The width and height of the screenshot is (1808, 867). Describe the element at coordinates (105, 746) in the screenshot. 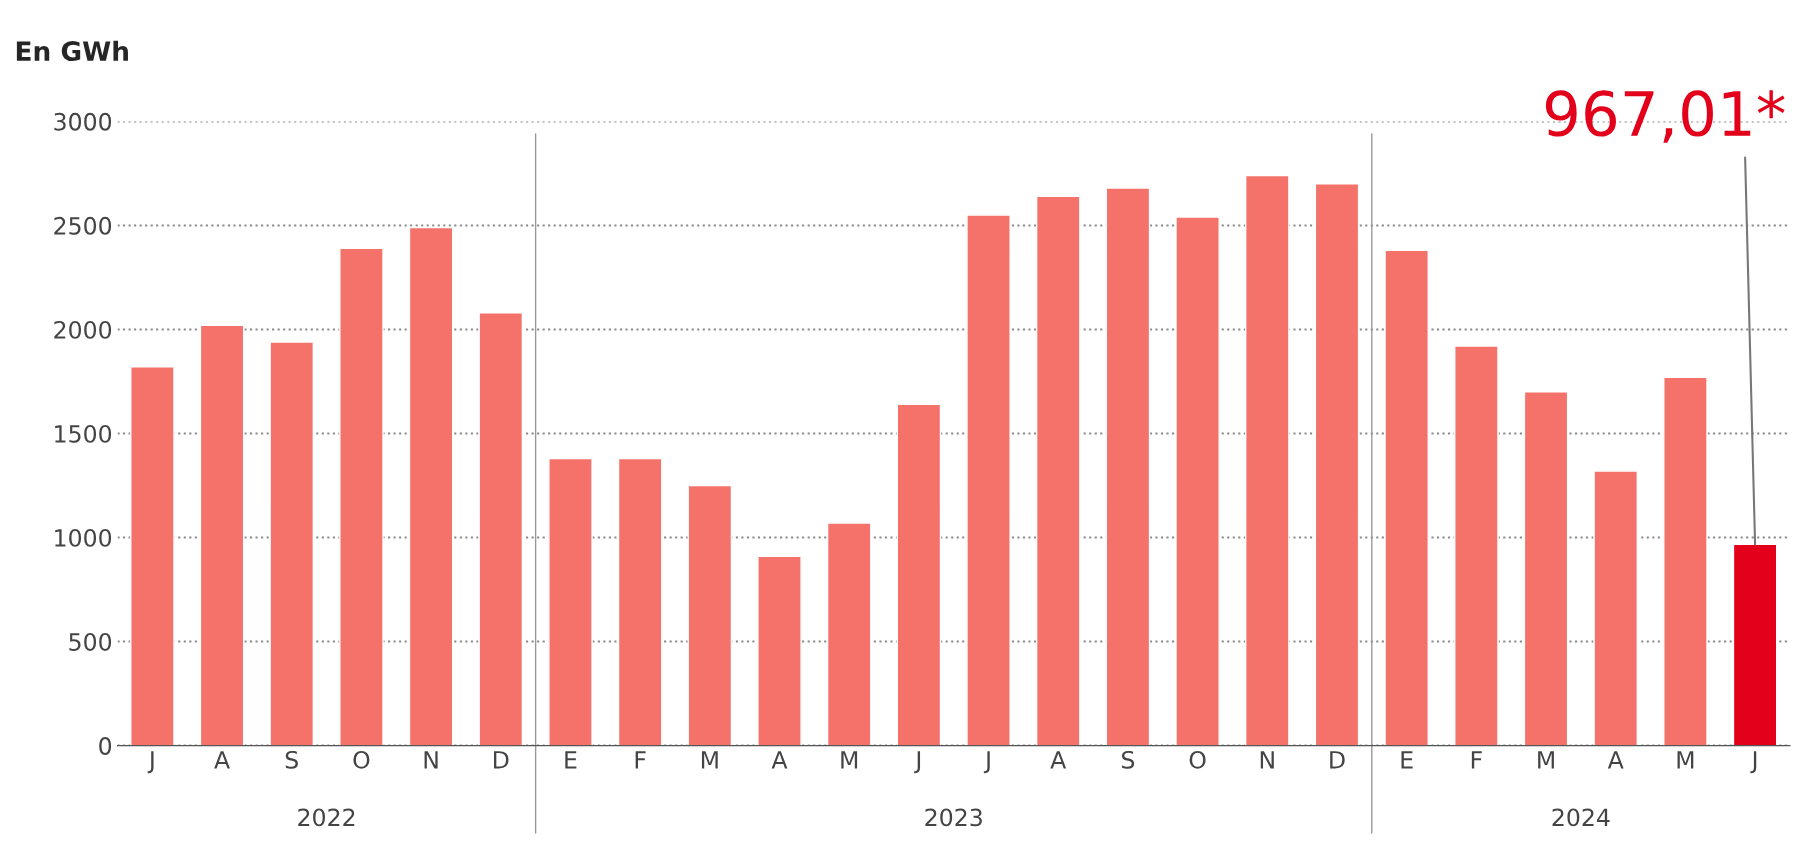

I see `y-tick-label: 0` at that location.